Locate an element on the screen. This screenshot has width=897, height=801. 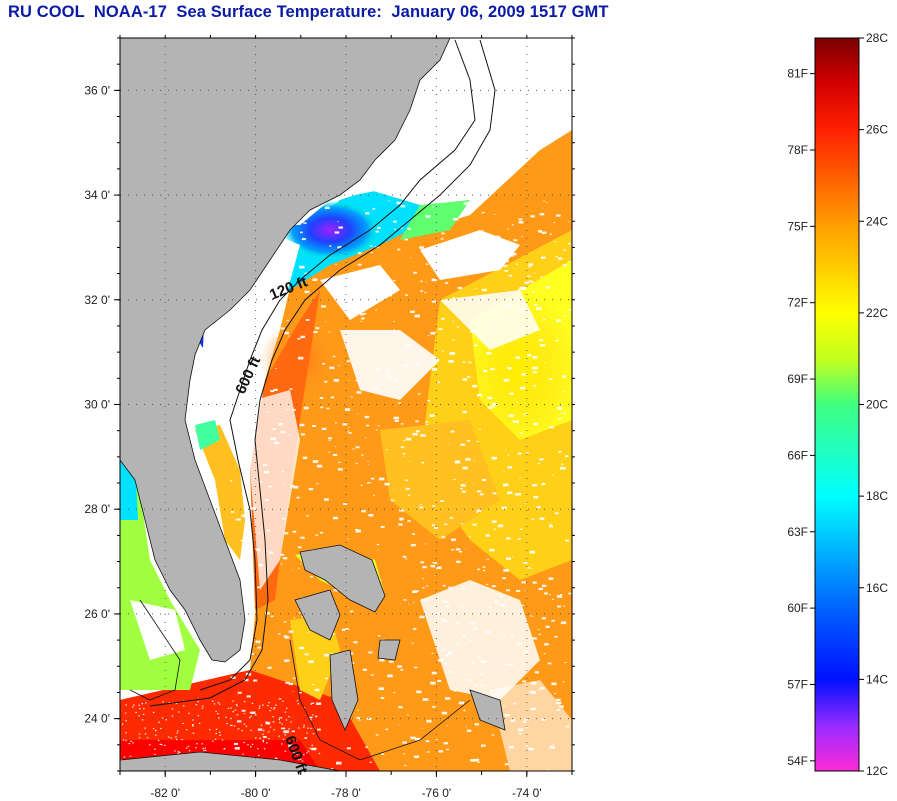
fahrenheit-label: 66F is located at coordinates (797, 455).